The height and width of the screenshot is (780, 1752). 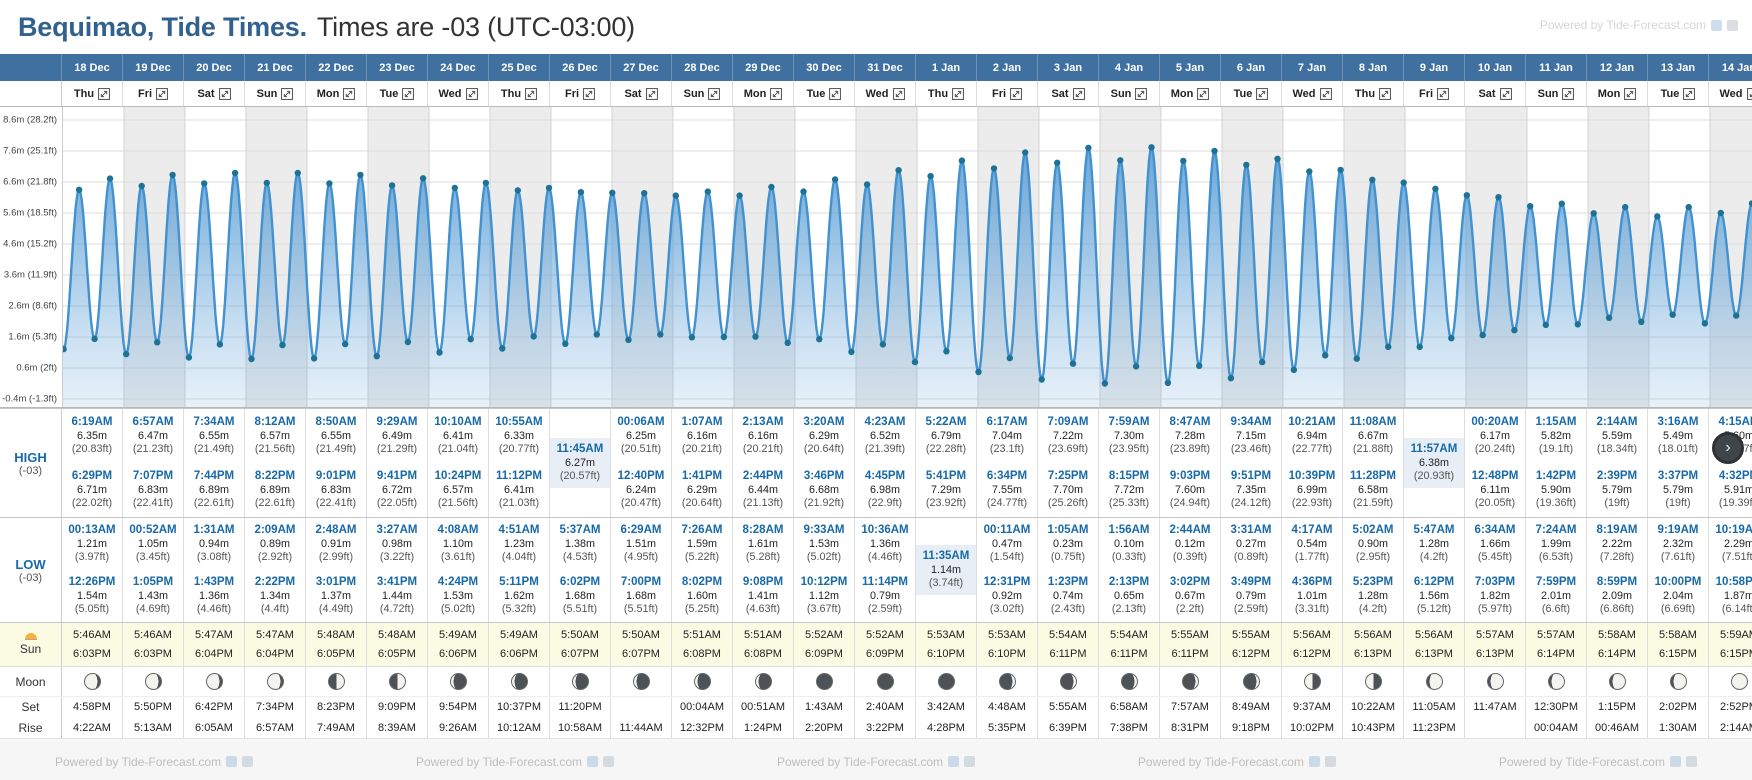 What do you see at coordinates (274, 489) in the screenshot?
I see `tide-height-m: 6.89m` at bounding box center [274, 489].